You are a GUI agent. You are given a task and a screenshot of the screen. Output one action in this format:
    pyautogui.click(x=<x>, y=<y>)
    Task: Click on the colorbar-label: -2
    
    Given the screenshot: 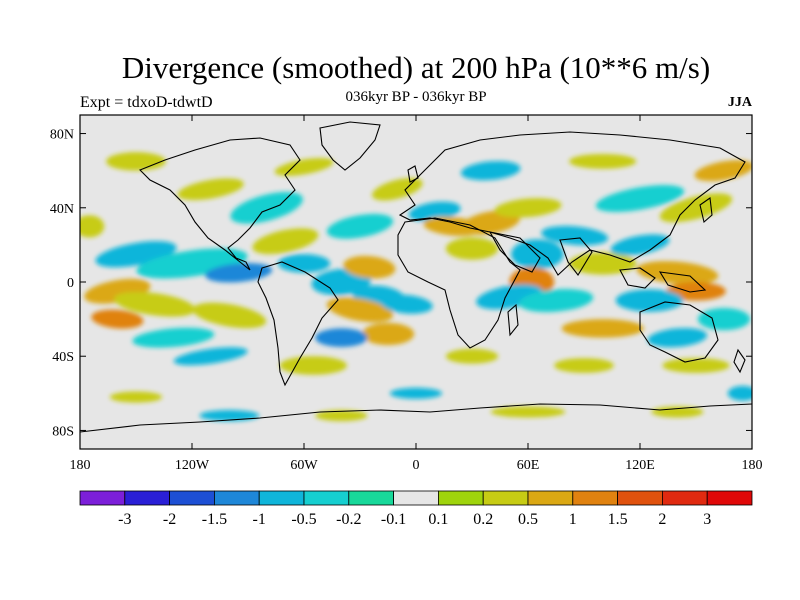 What is the action you would take?
    pyautogui.click(x=169, y=519)
    